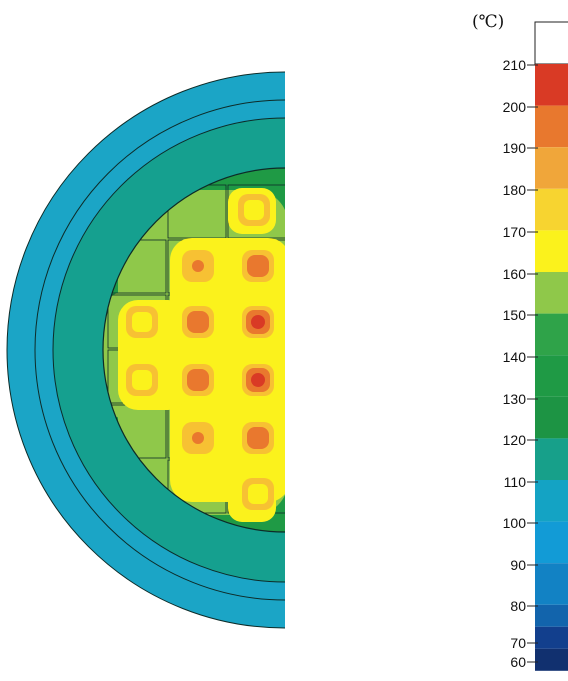  I want to click on legend-tick-label: 180, so click(515, 190).